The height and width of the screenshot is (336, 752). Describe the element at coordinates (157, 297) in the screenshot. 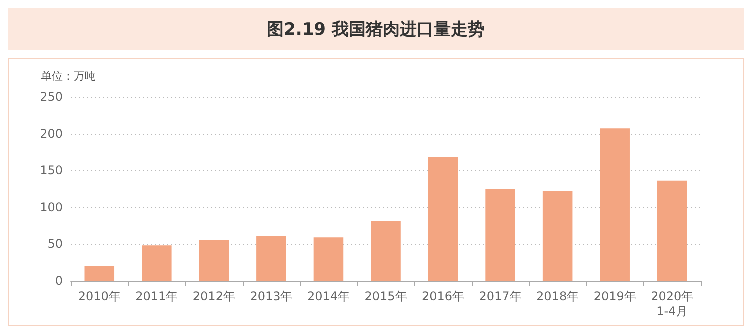

I see `x-tick-label: 2011年` at that location.